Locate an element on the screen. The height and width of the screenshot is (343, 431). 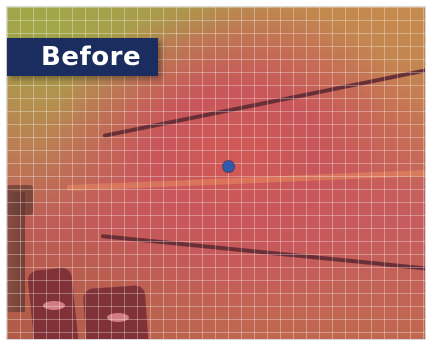
lamp-stem is located at coordinates (16, 252).